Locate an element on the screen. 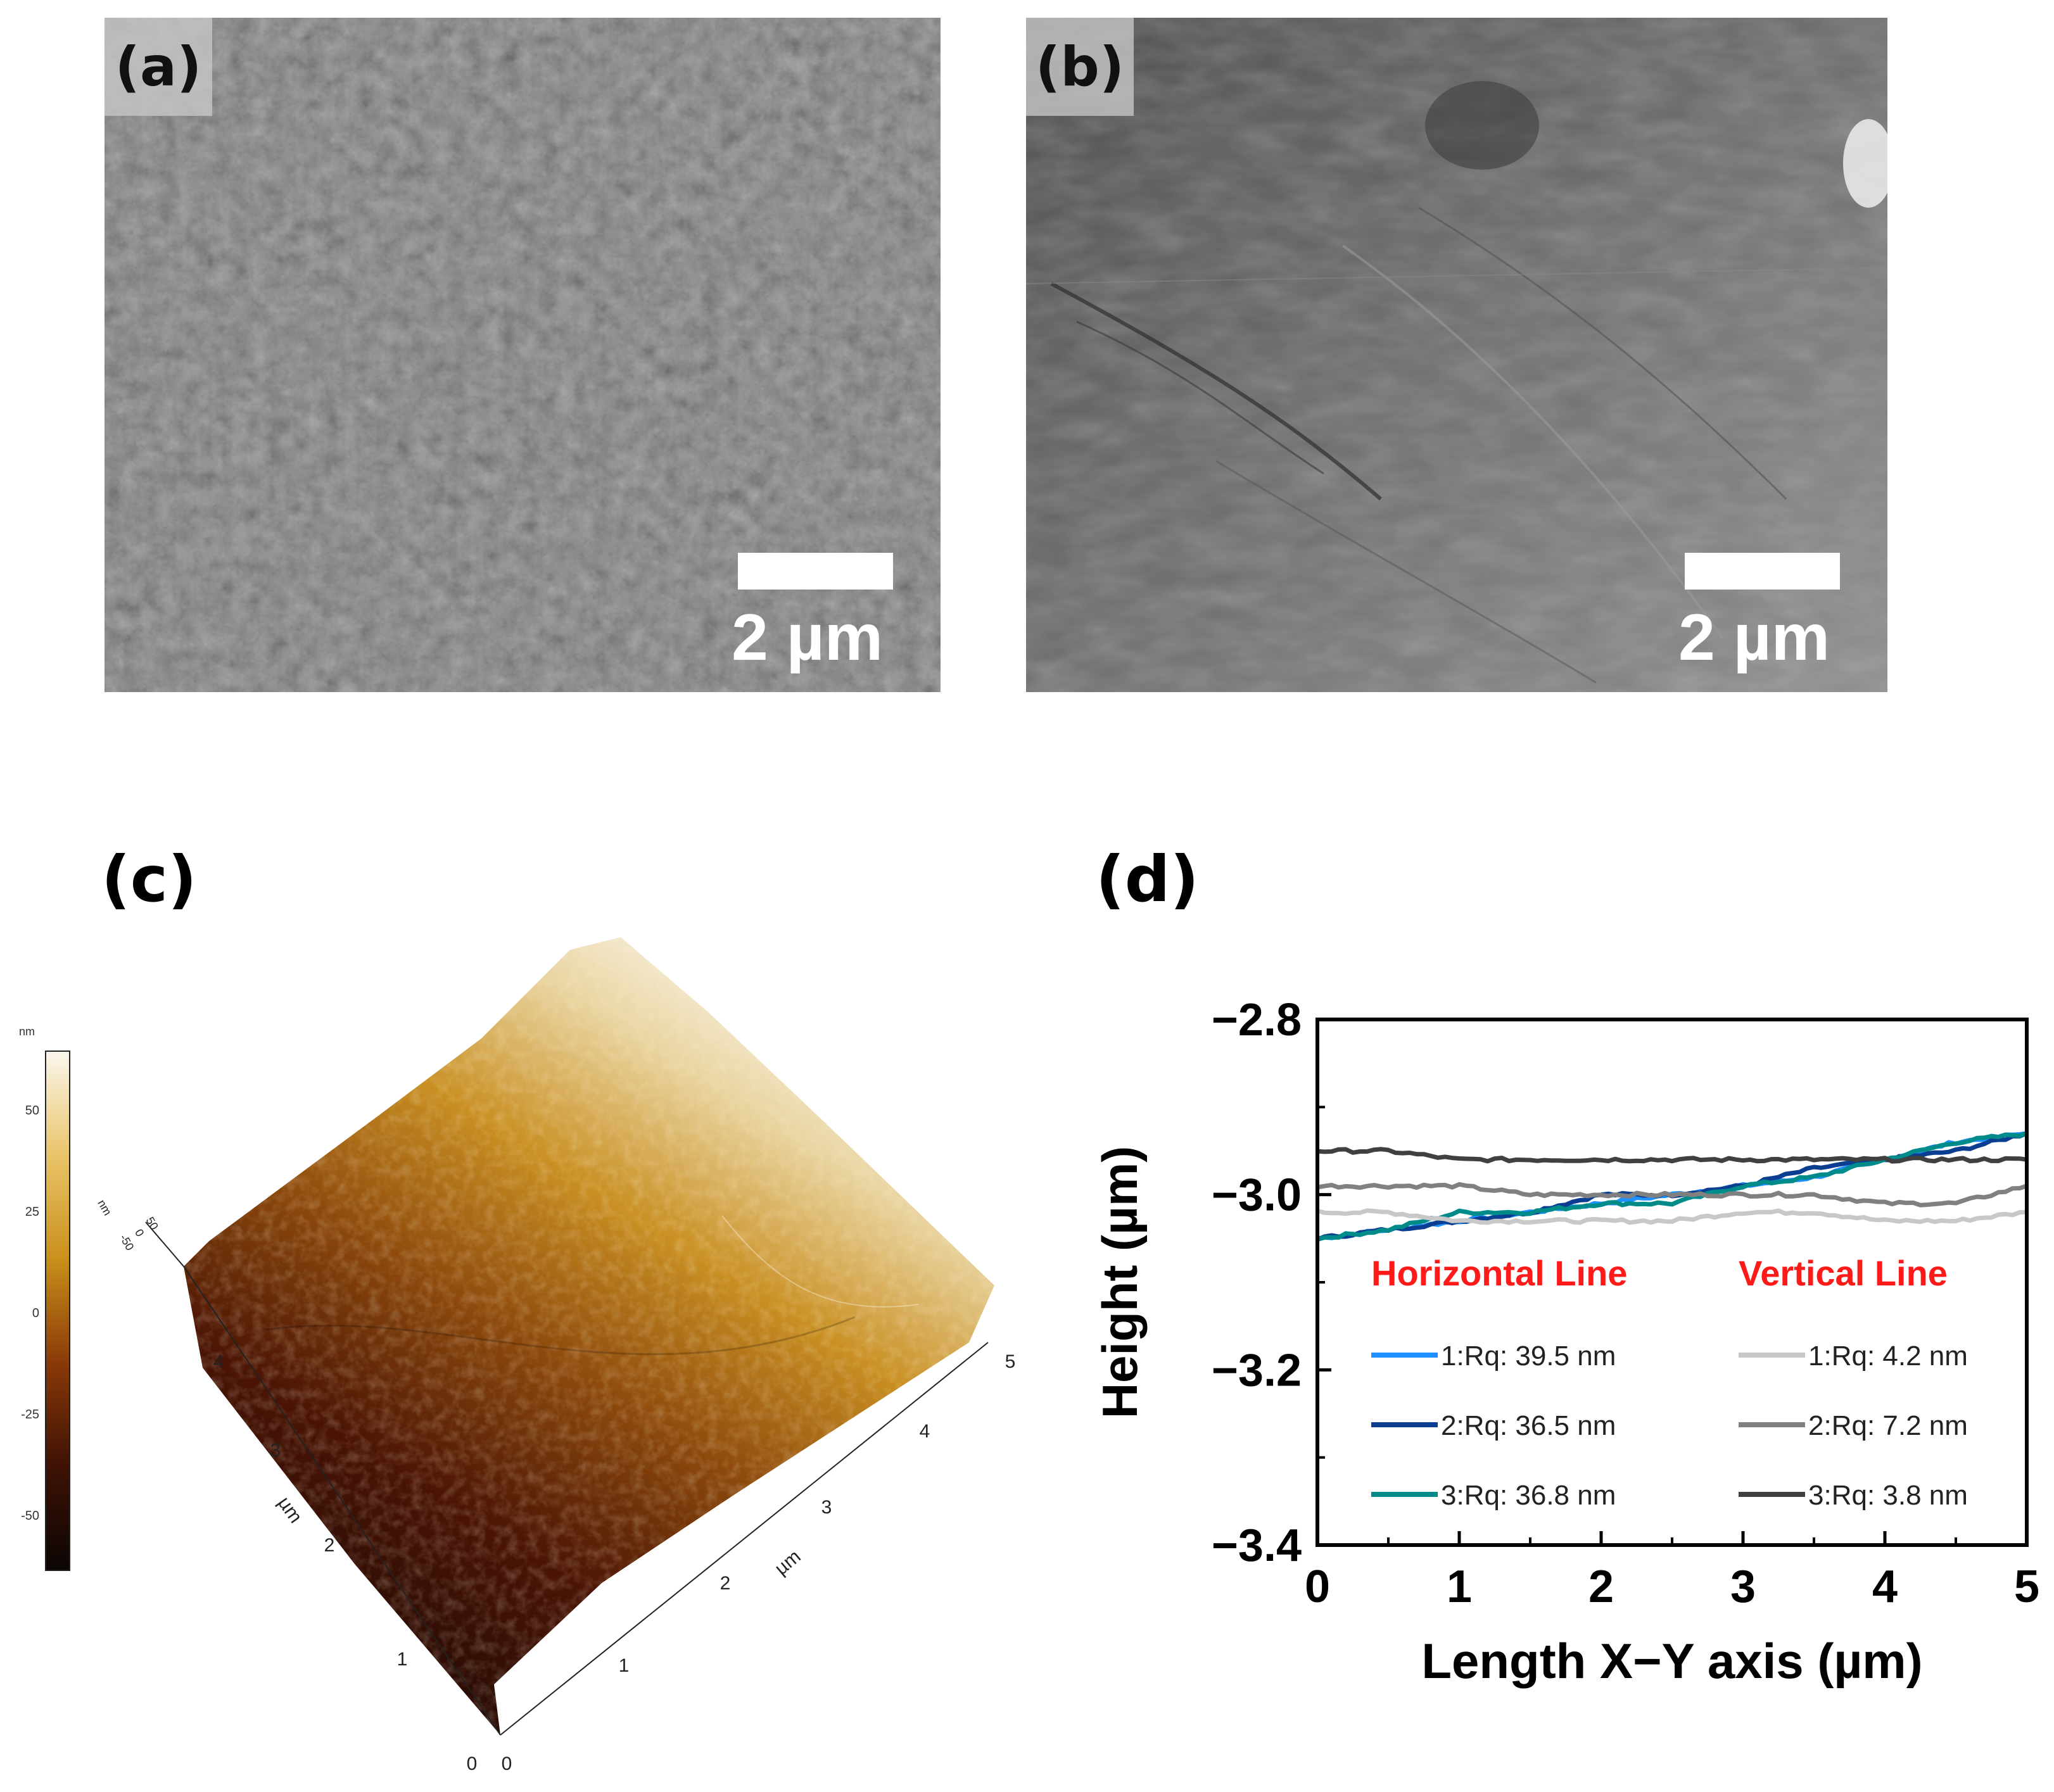 The width and height of the screenshot is (2054, 1792). panel-label-b: (b) is located at coordinates (1080, 67).